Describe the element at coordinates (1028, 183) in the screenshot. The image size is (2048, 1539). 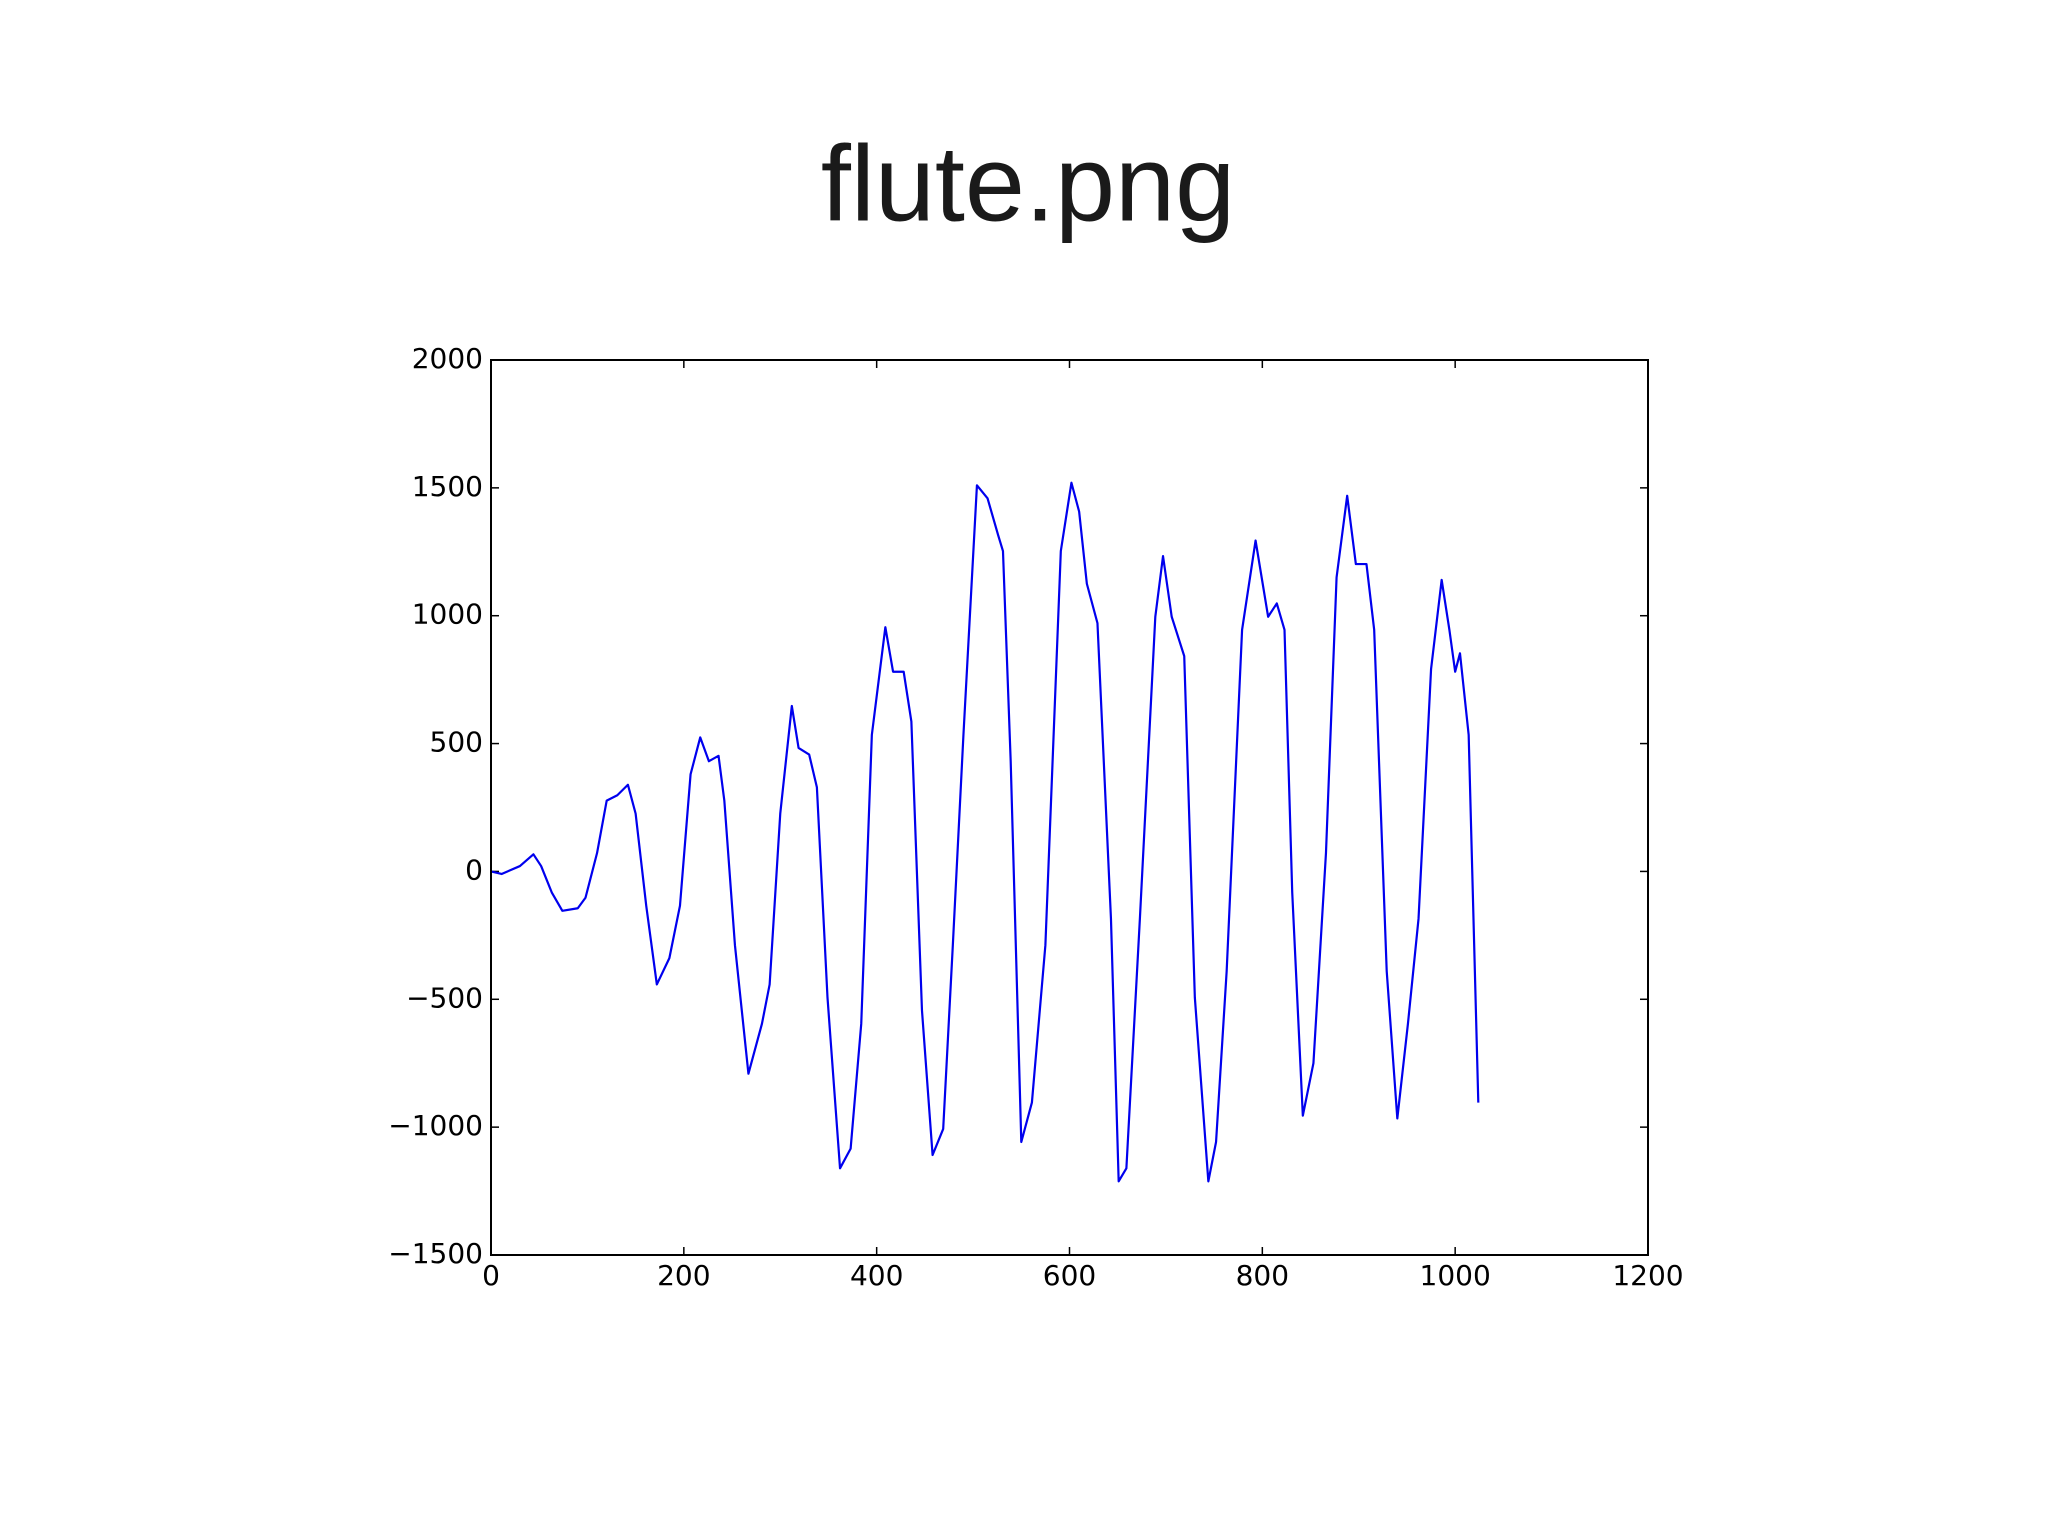
I see `chart-title: flute.png` at that location.